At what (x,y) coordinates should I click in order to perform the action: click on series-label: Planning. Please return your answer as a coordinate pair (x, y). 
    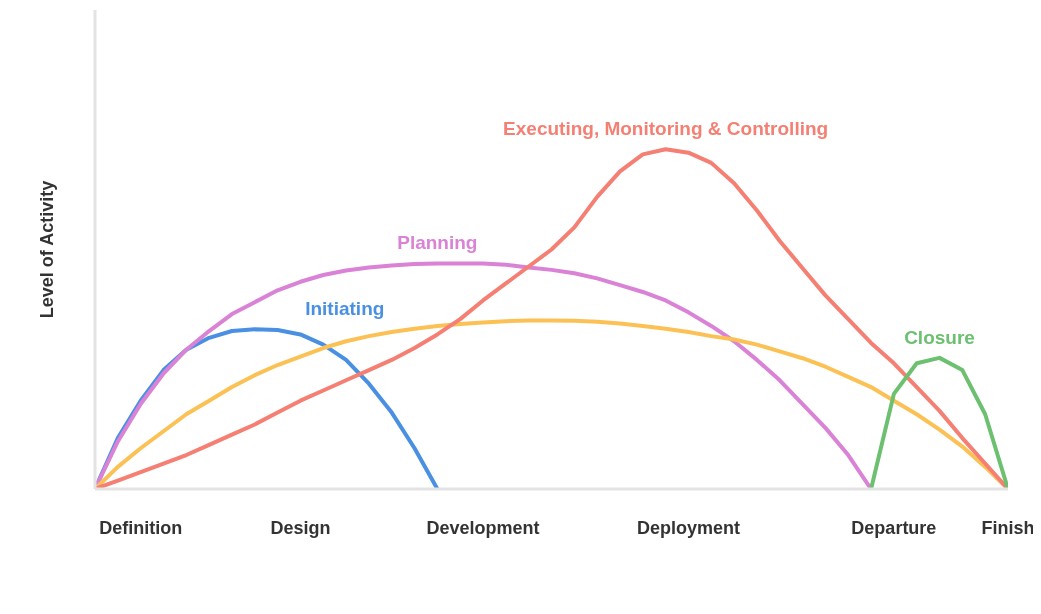
    Looking at the image, I should click on (437, 243).